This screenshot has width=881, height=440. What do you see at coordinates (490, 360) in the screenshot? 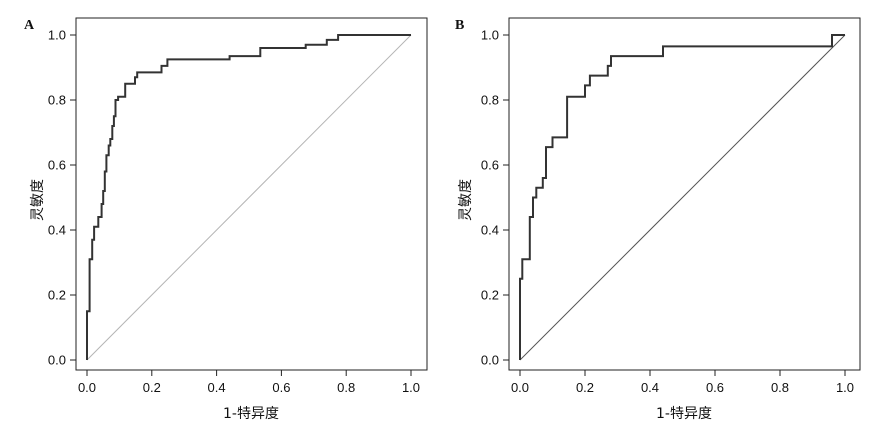
I see `y-tick-label-b-0: 0.0` at bounding box center [490, 360].